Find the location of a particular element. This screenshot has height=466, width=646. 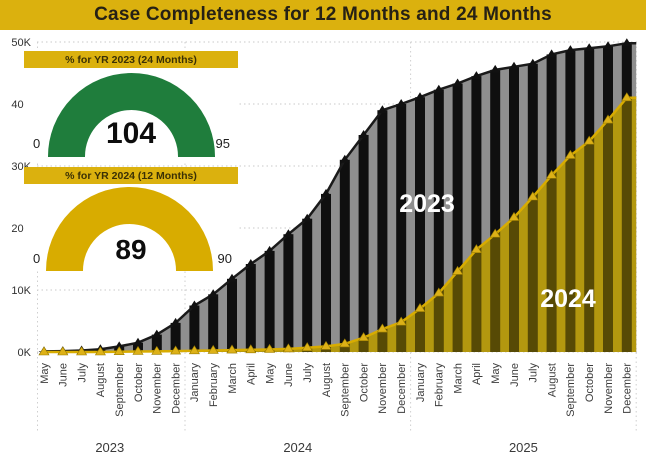

y-axis-tick-label: 50K is located at coordinates (21, 43).